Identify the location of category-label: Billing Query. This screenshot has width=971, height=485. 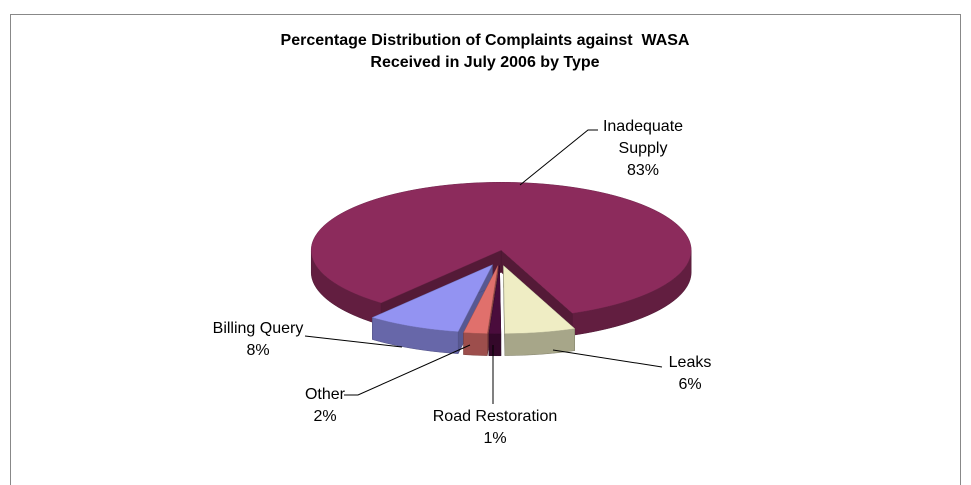
(258, 328).